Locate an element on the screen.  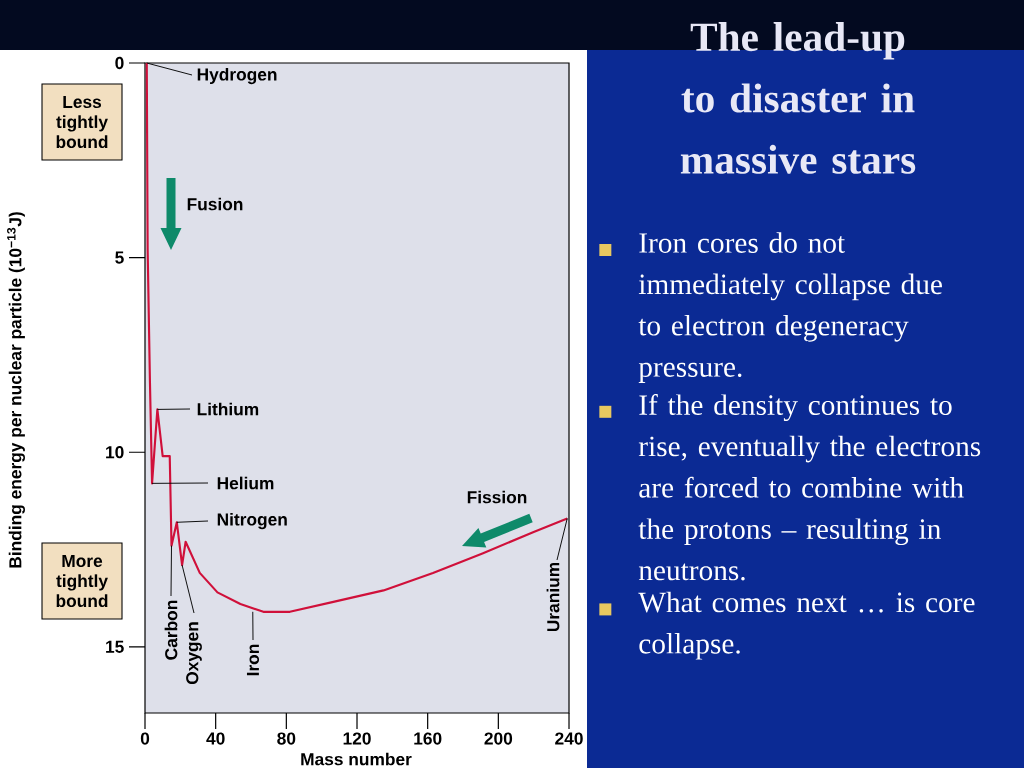
annotation: Iron is located at coordinates (253, 660).